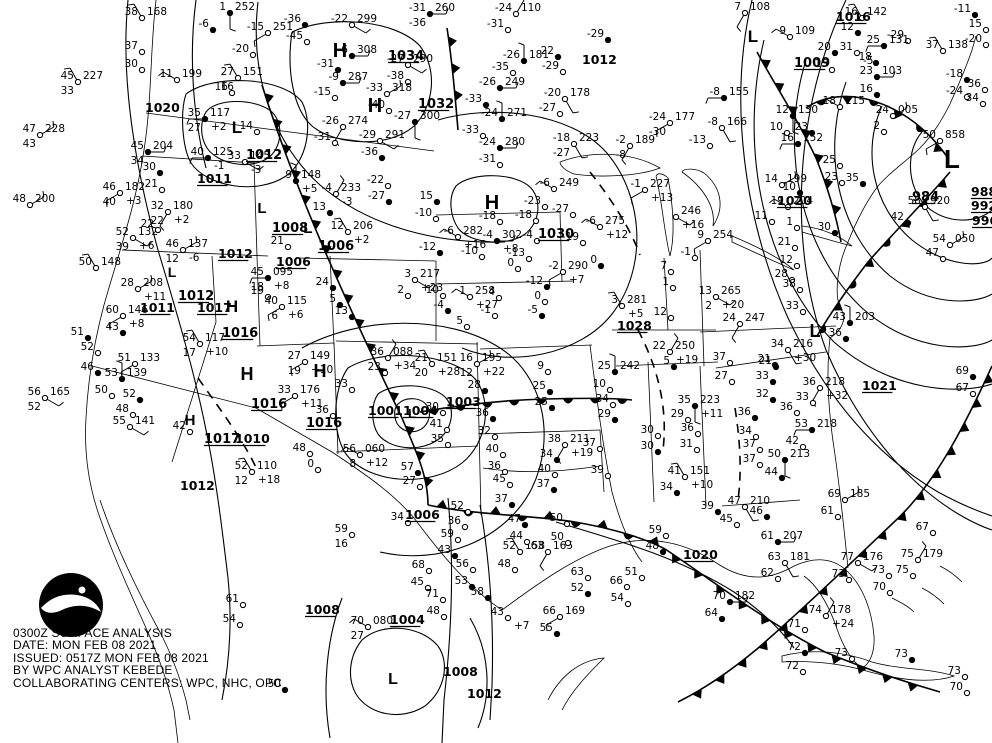 This screenshot has height=743, width=992. I want to click on station-plot: 52, so click(133, 396).